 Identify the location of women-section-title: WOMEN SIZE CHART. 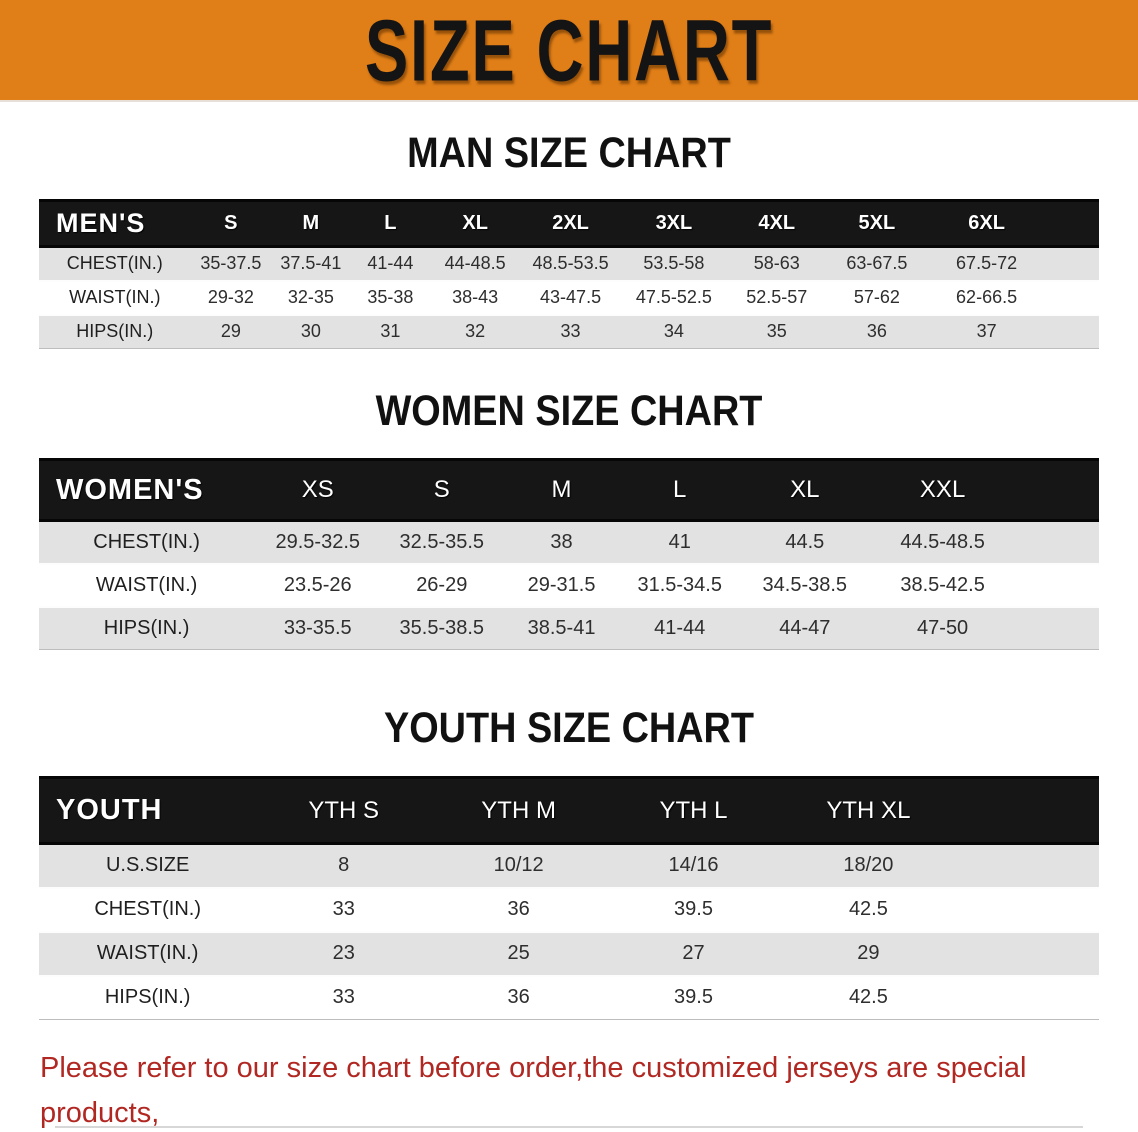
(569, 411).